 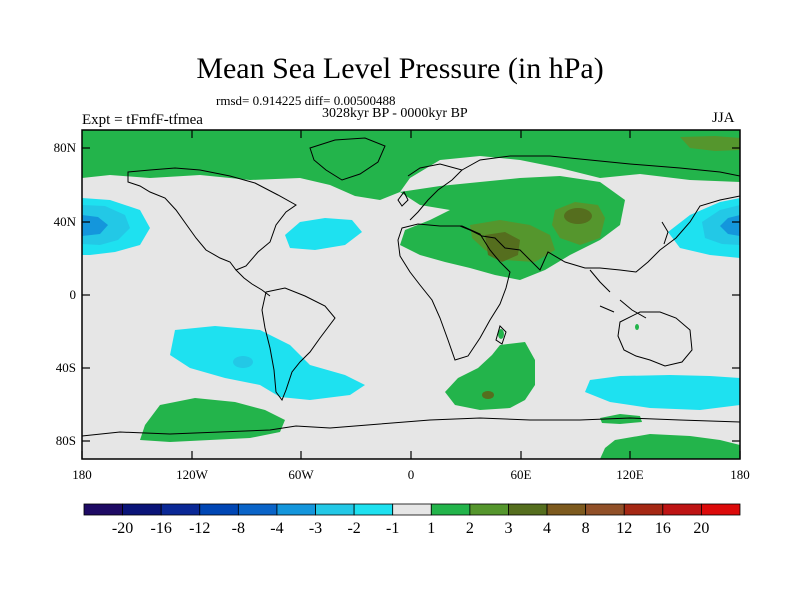 I want to click on central-america-coast, so click(x=253, y=283).